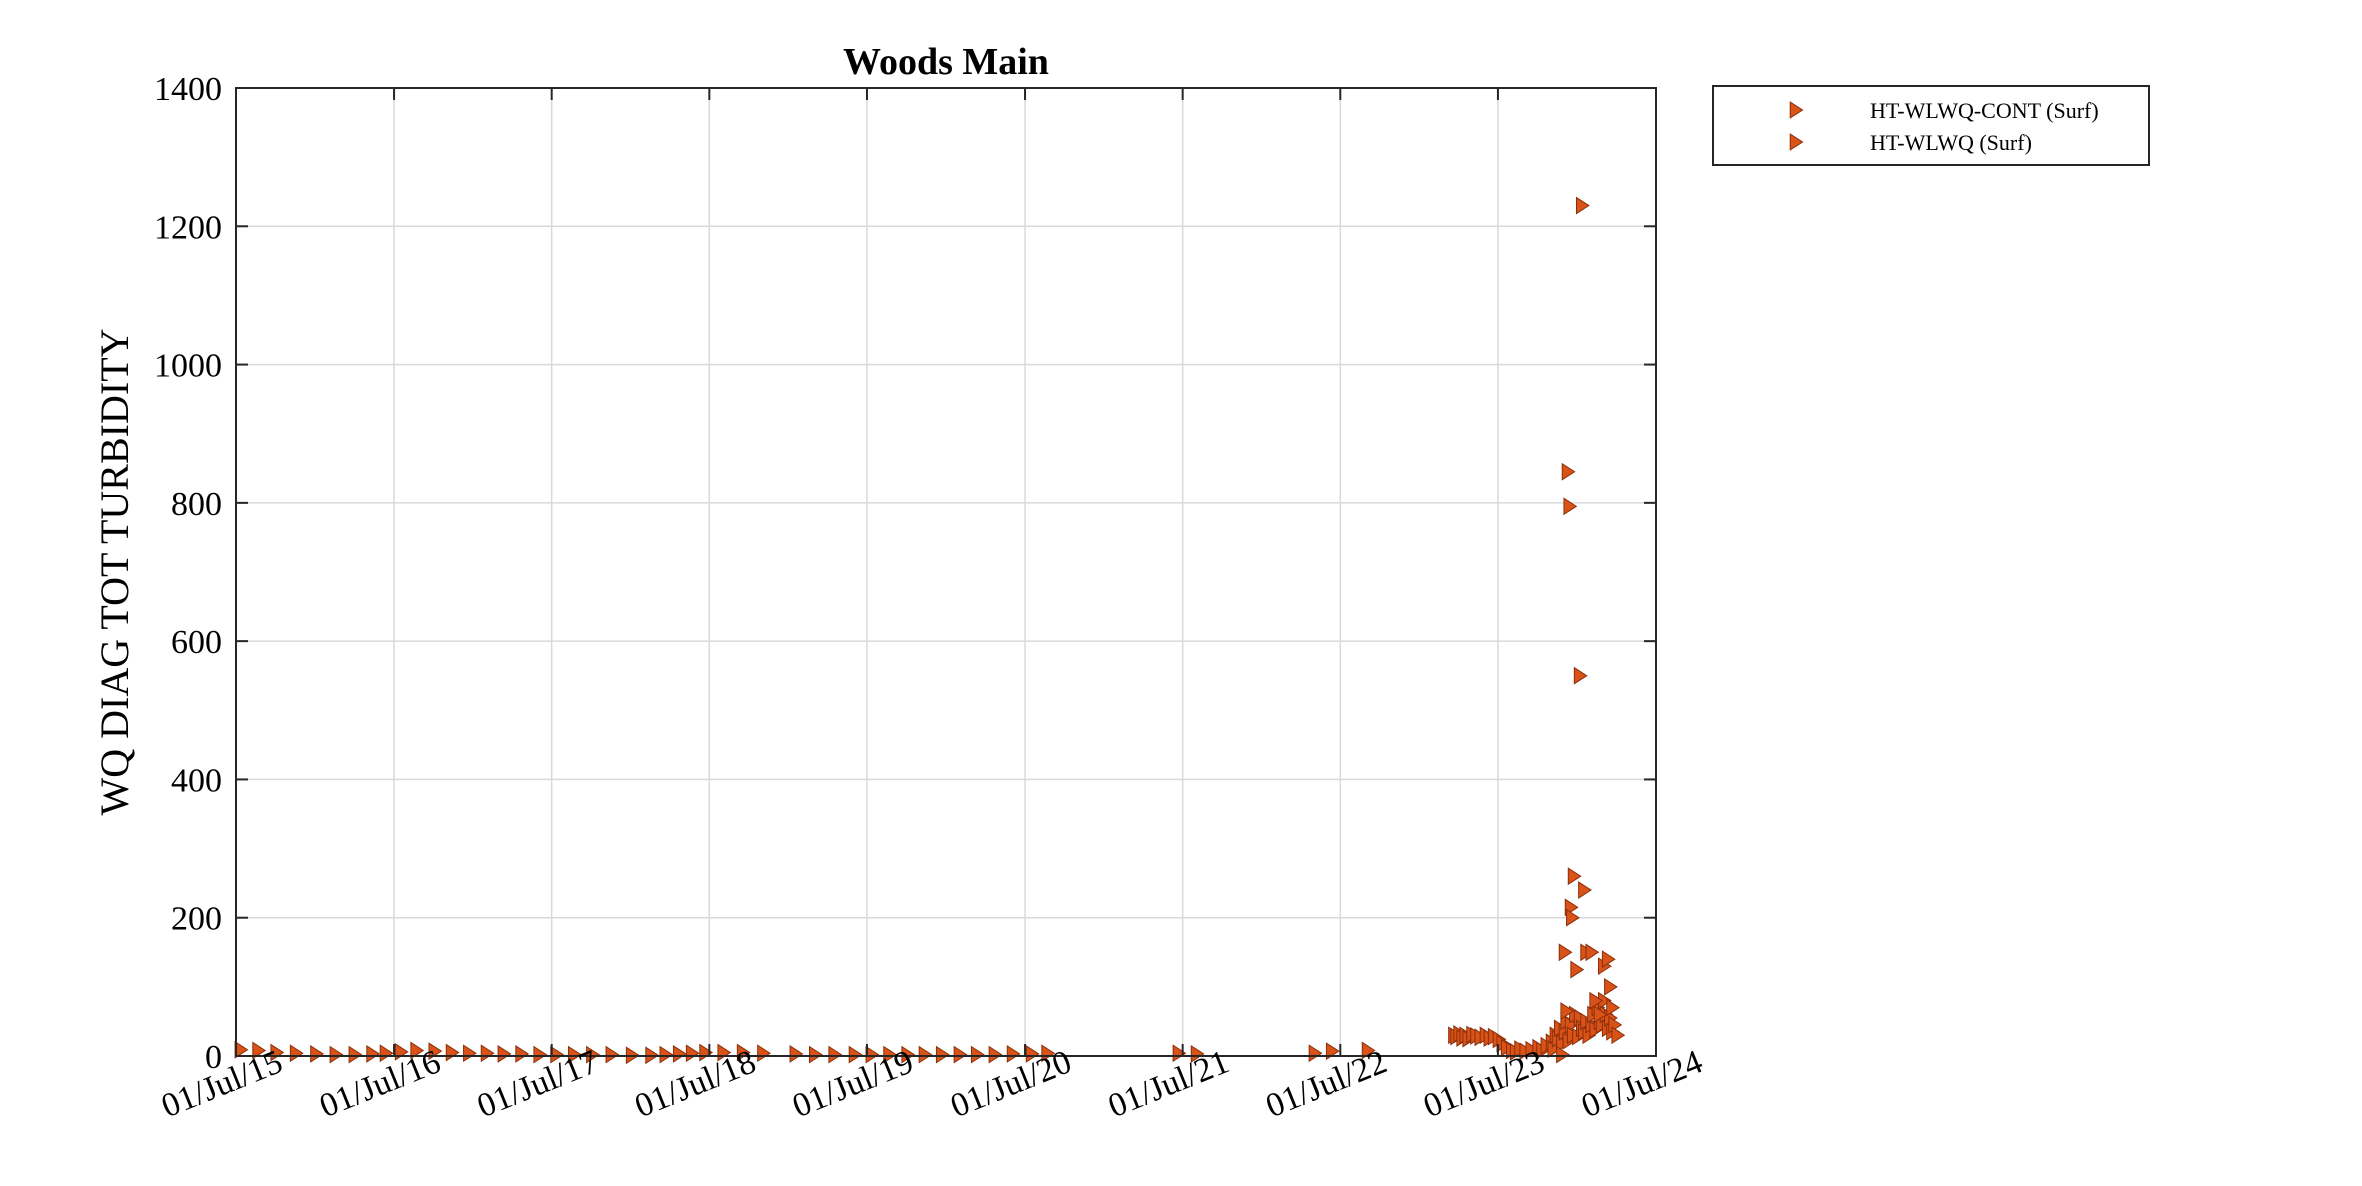  Describe the element at coordinates (114, 571) in the screenshot. I see `y-axis-label: WQ DIAG TOT TURBIDITY` at that location.